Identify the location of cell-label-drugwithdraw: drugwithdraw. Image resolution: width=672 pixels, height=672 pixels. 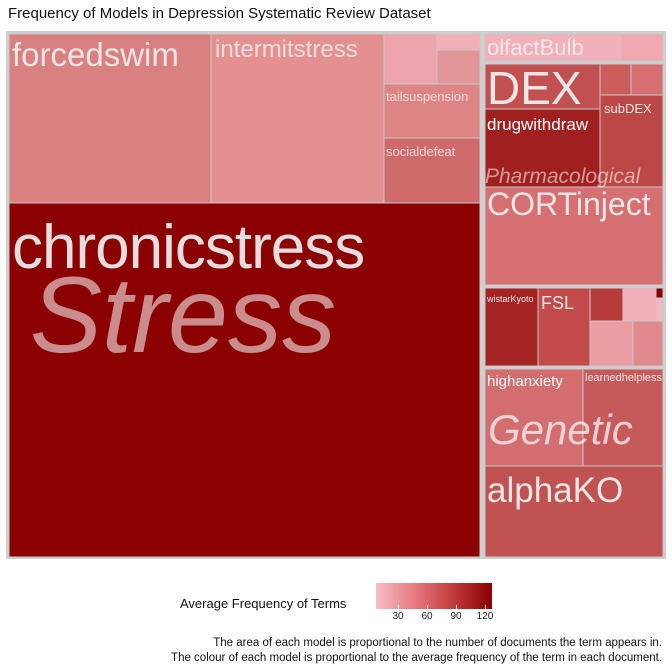
(538, 124).